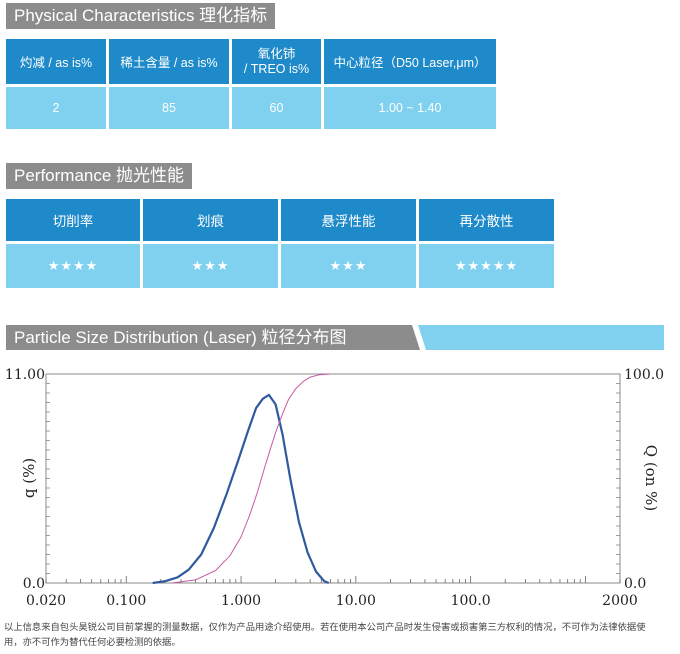  Describe the element at coordinates (29, 478) in the screenshot. I see `y-axis-label-left: q (%)` at that location.